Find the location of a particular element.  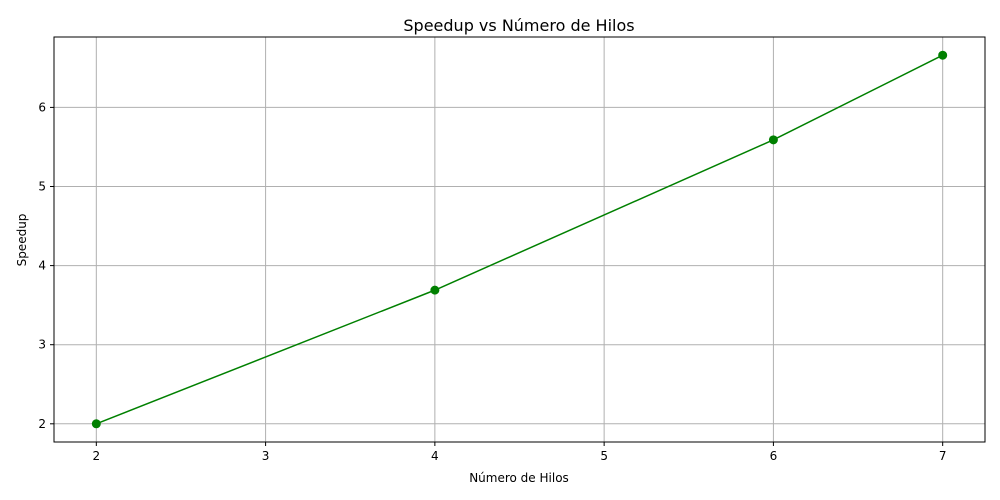

x-tick-label: 5 is located at coordinates (604, 456).